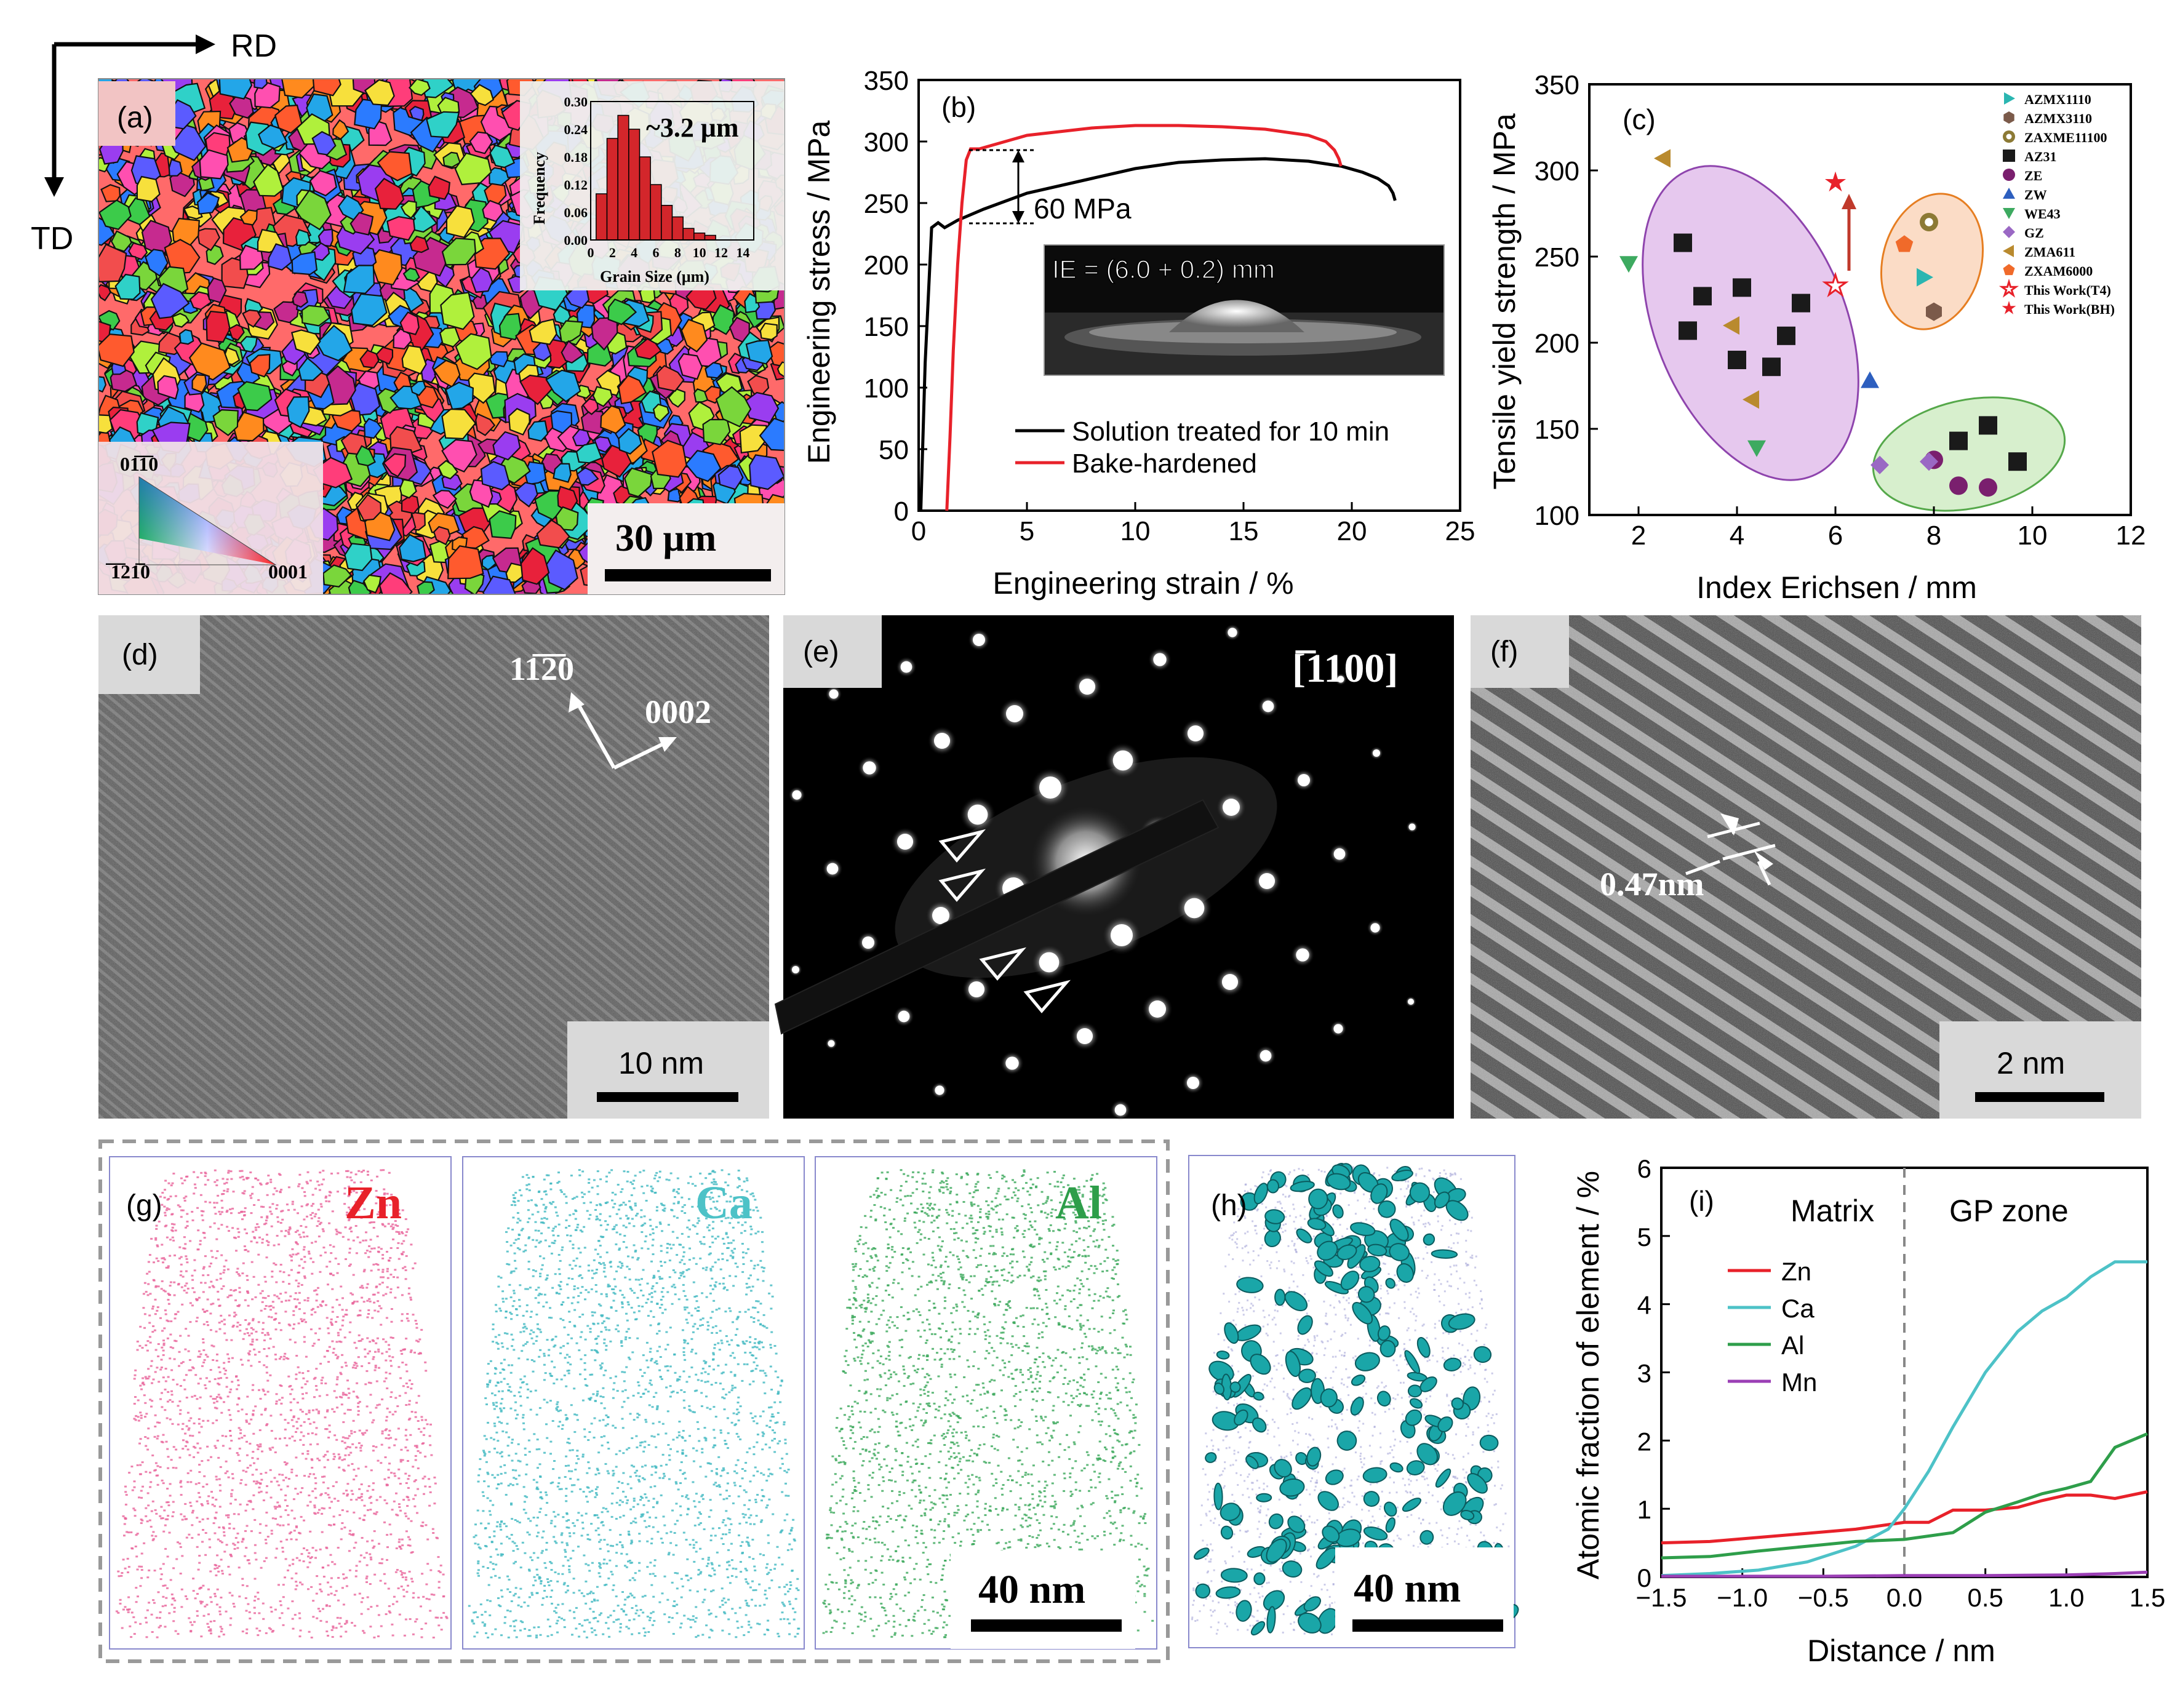  I want to click on hist-bars, so click(656, 177).